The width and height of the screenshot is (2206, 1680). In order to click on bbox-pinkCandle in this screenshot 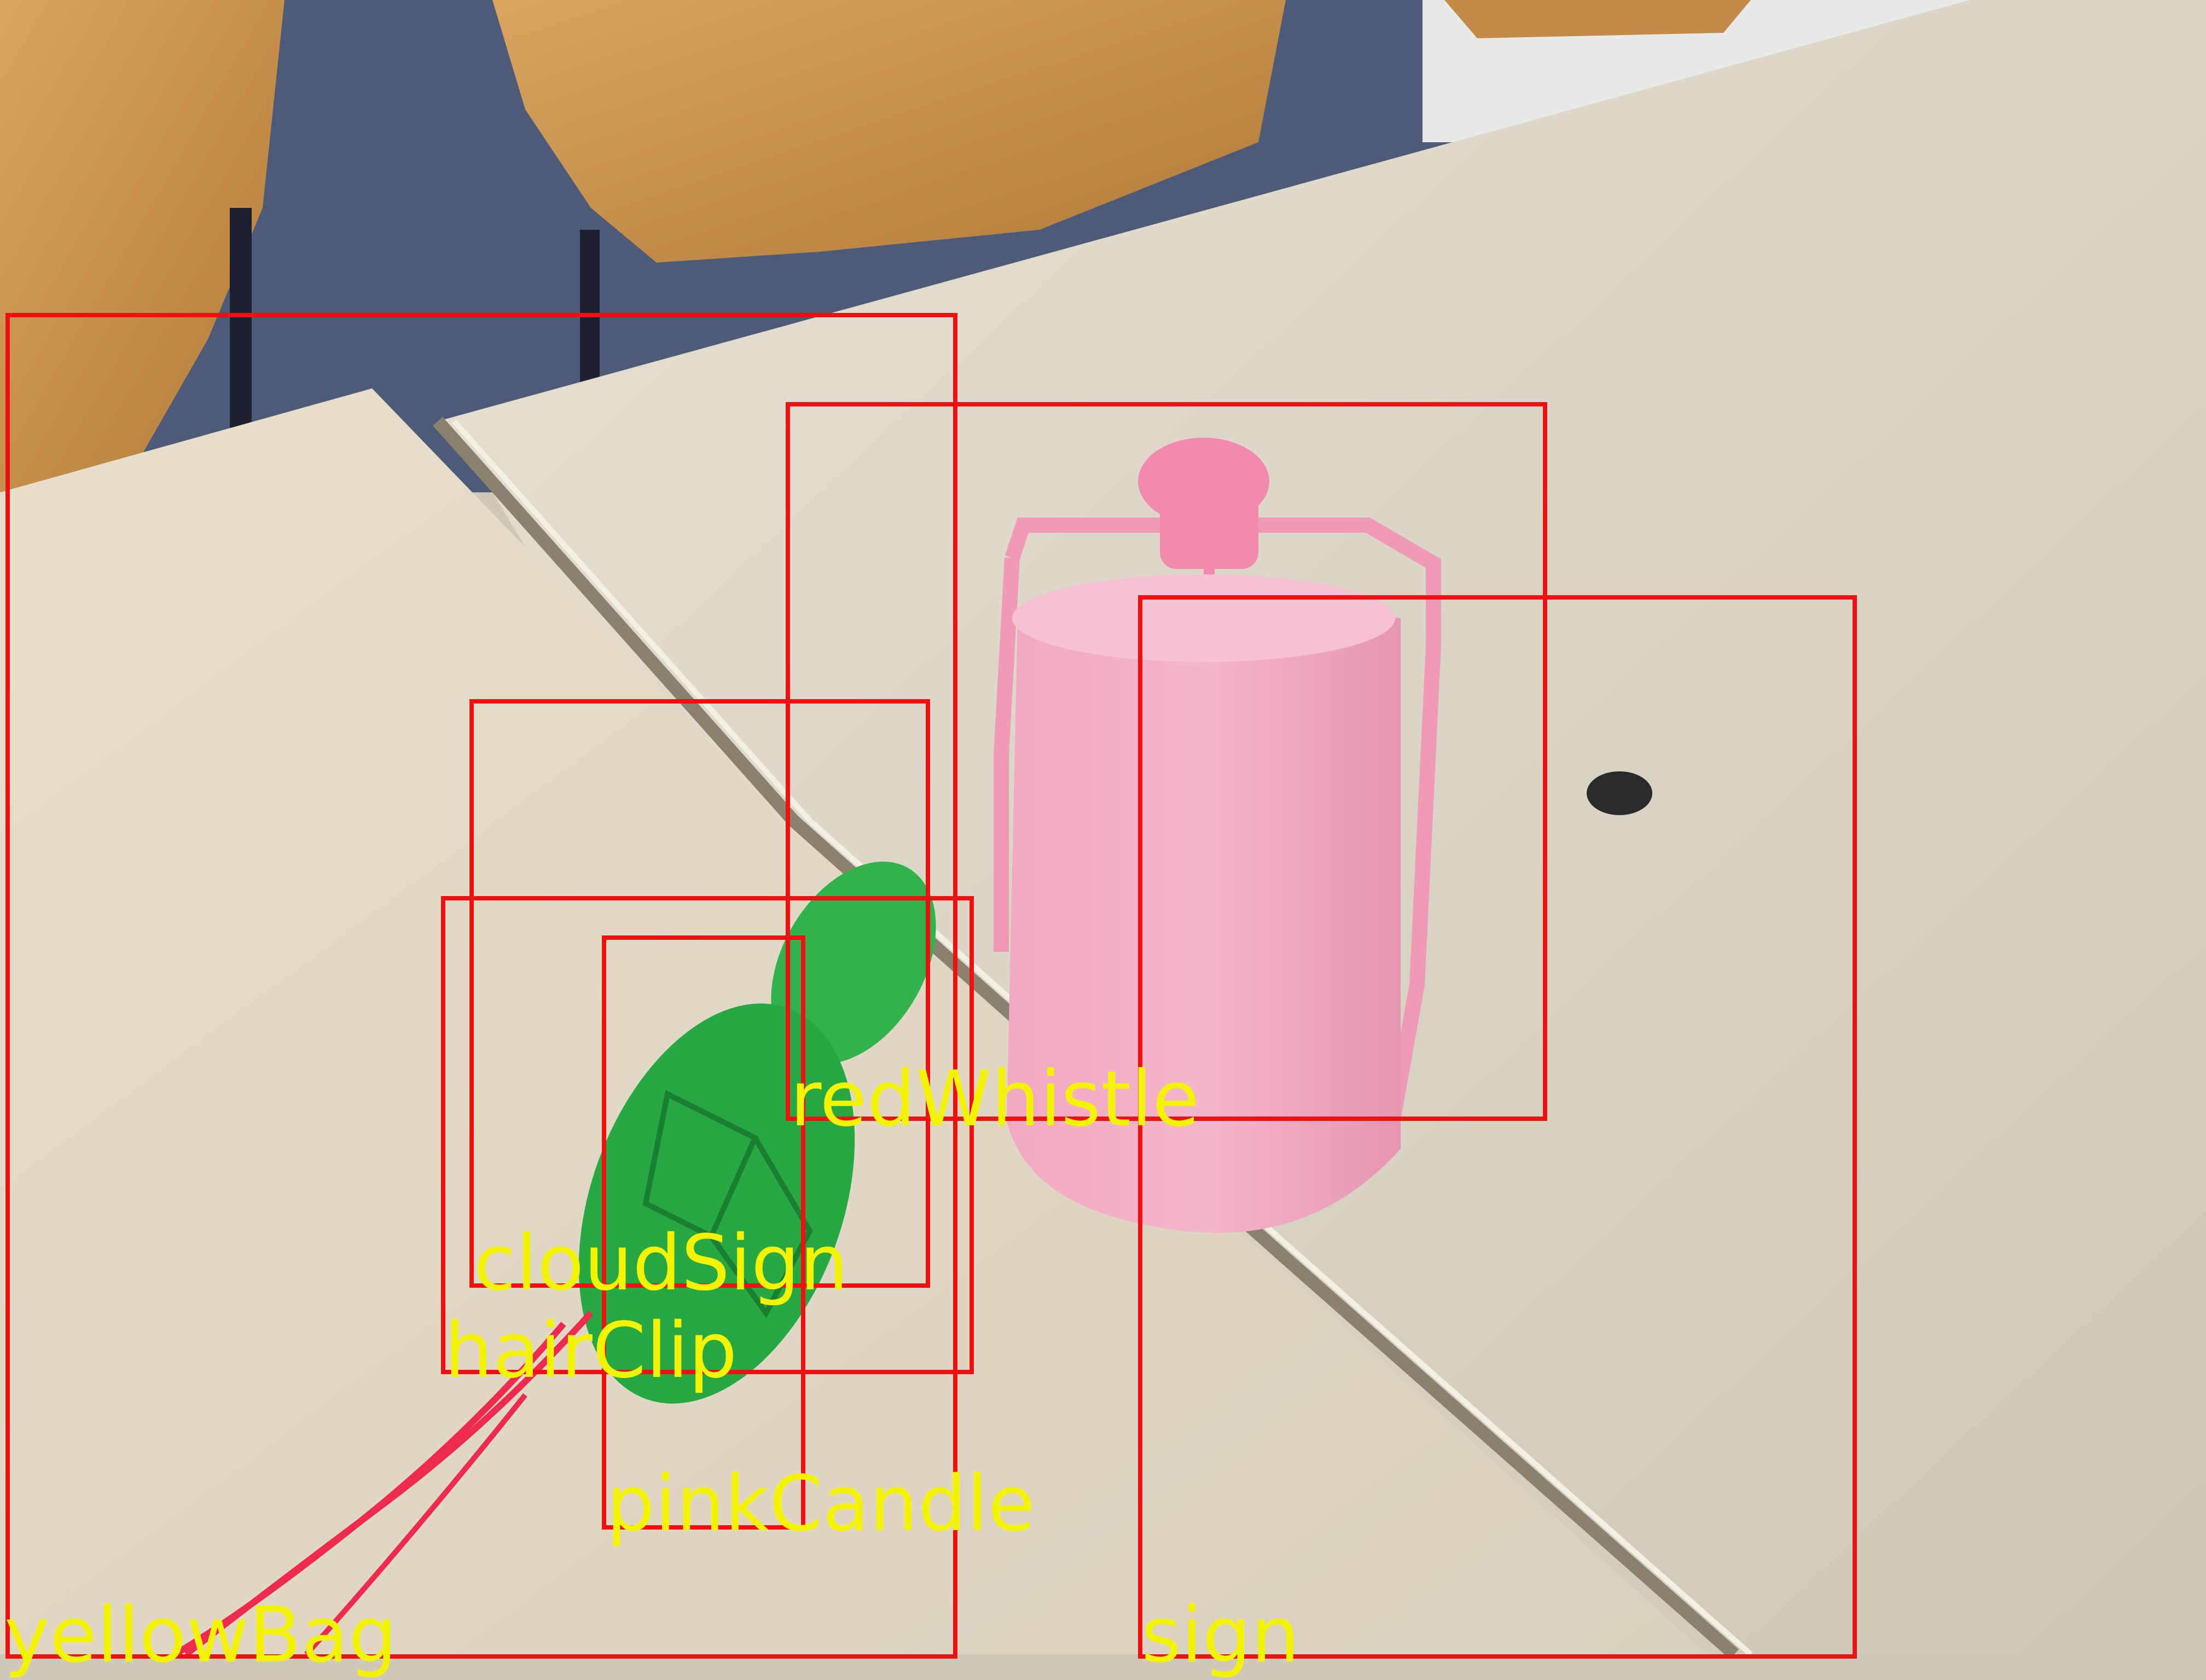, I will do `click(704, 1232)`.